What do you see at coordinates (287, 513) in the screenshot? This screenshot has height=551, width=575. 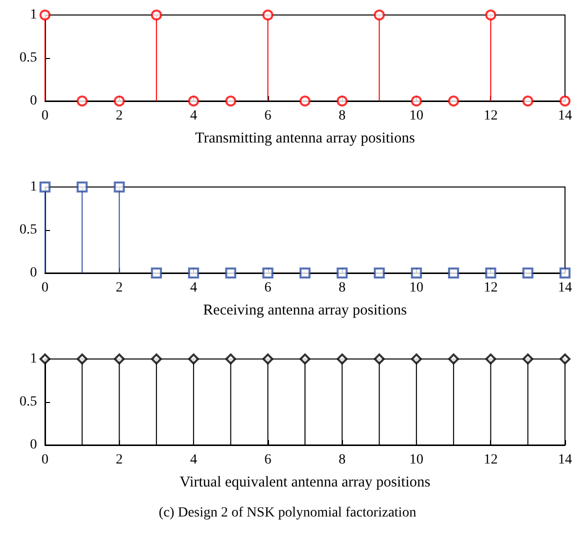 I see `text: (c) Design 2 of NSK polynomial factorization` at bounding box center [287, 513].